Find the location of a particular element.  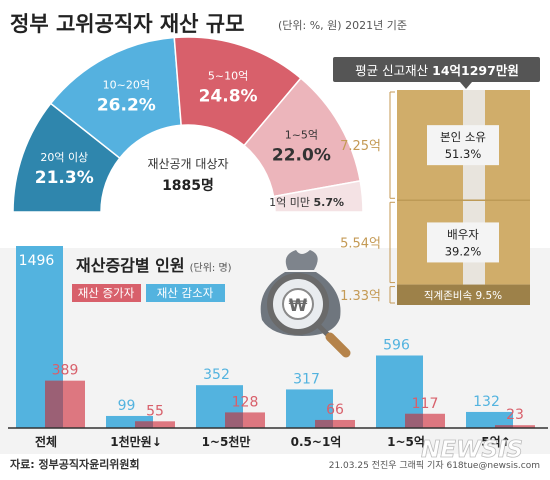

legend-increase-label: 재산 증가자 is located at coordinates (106, 293).